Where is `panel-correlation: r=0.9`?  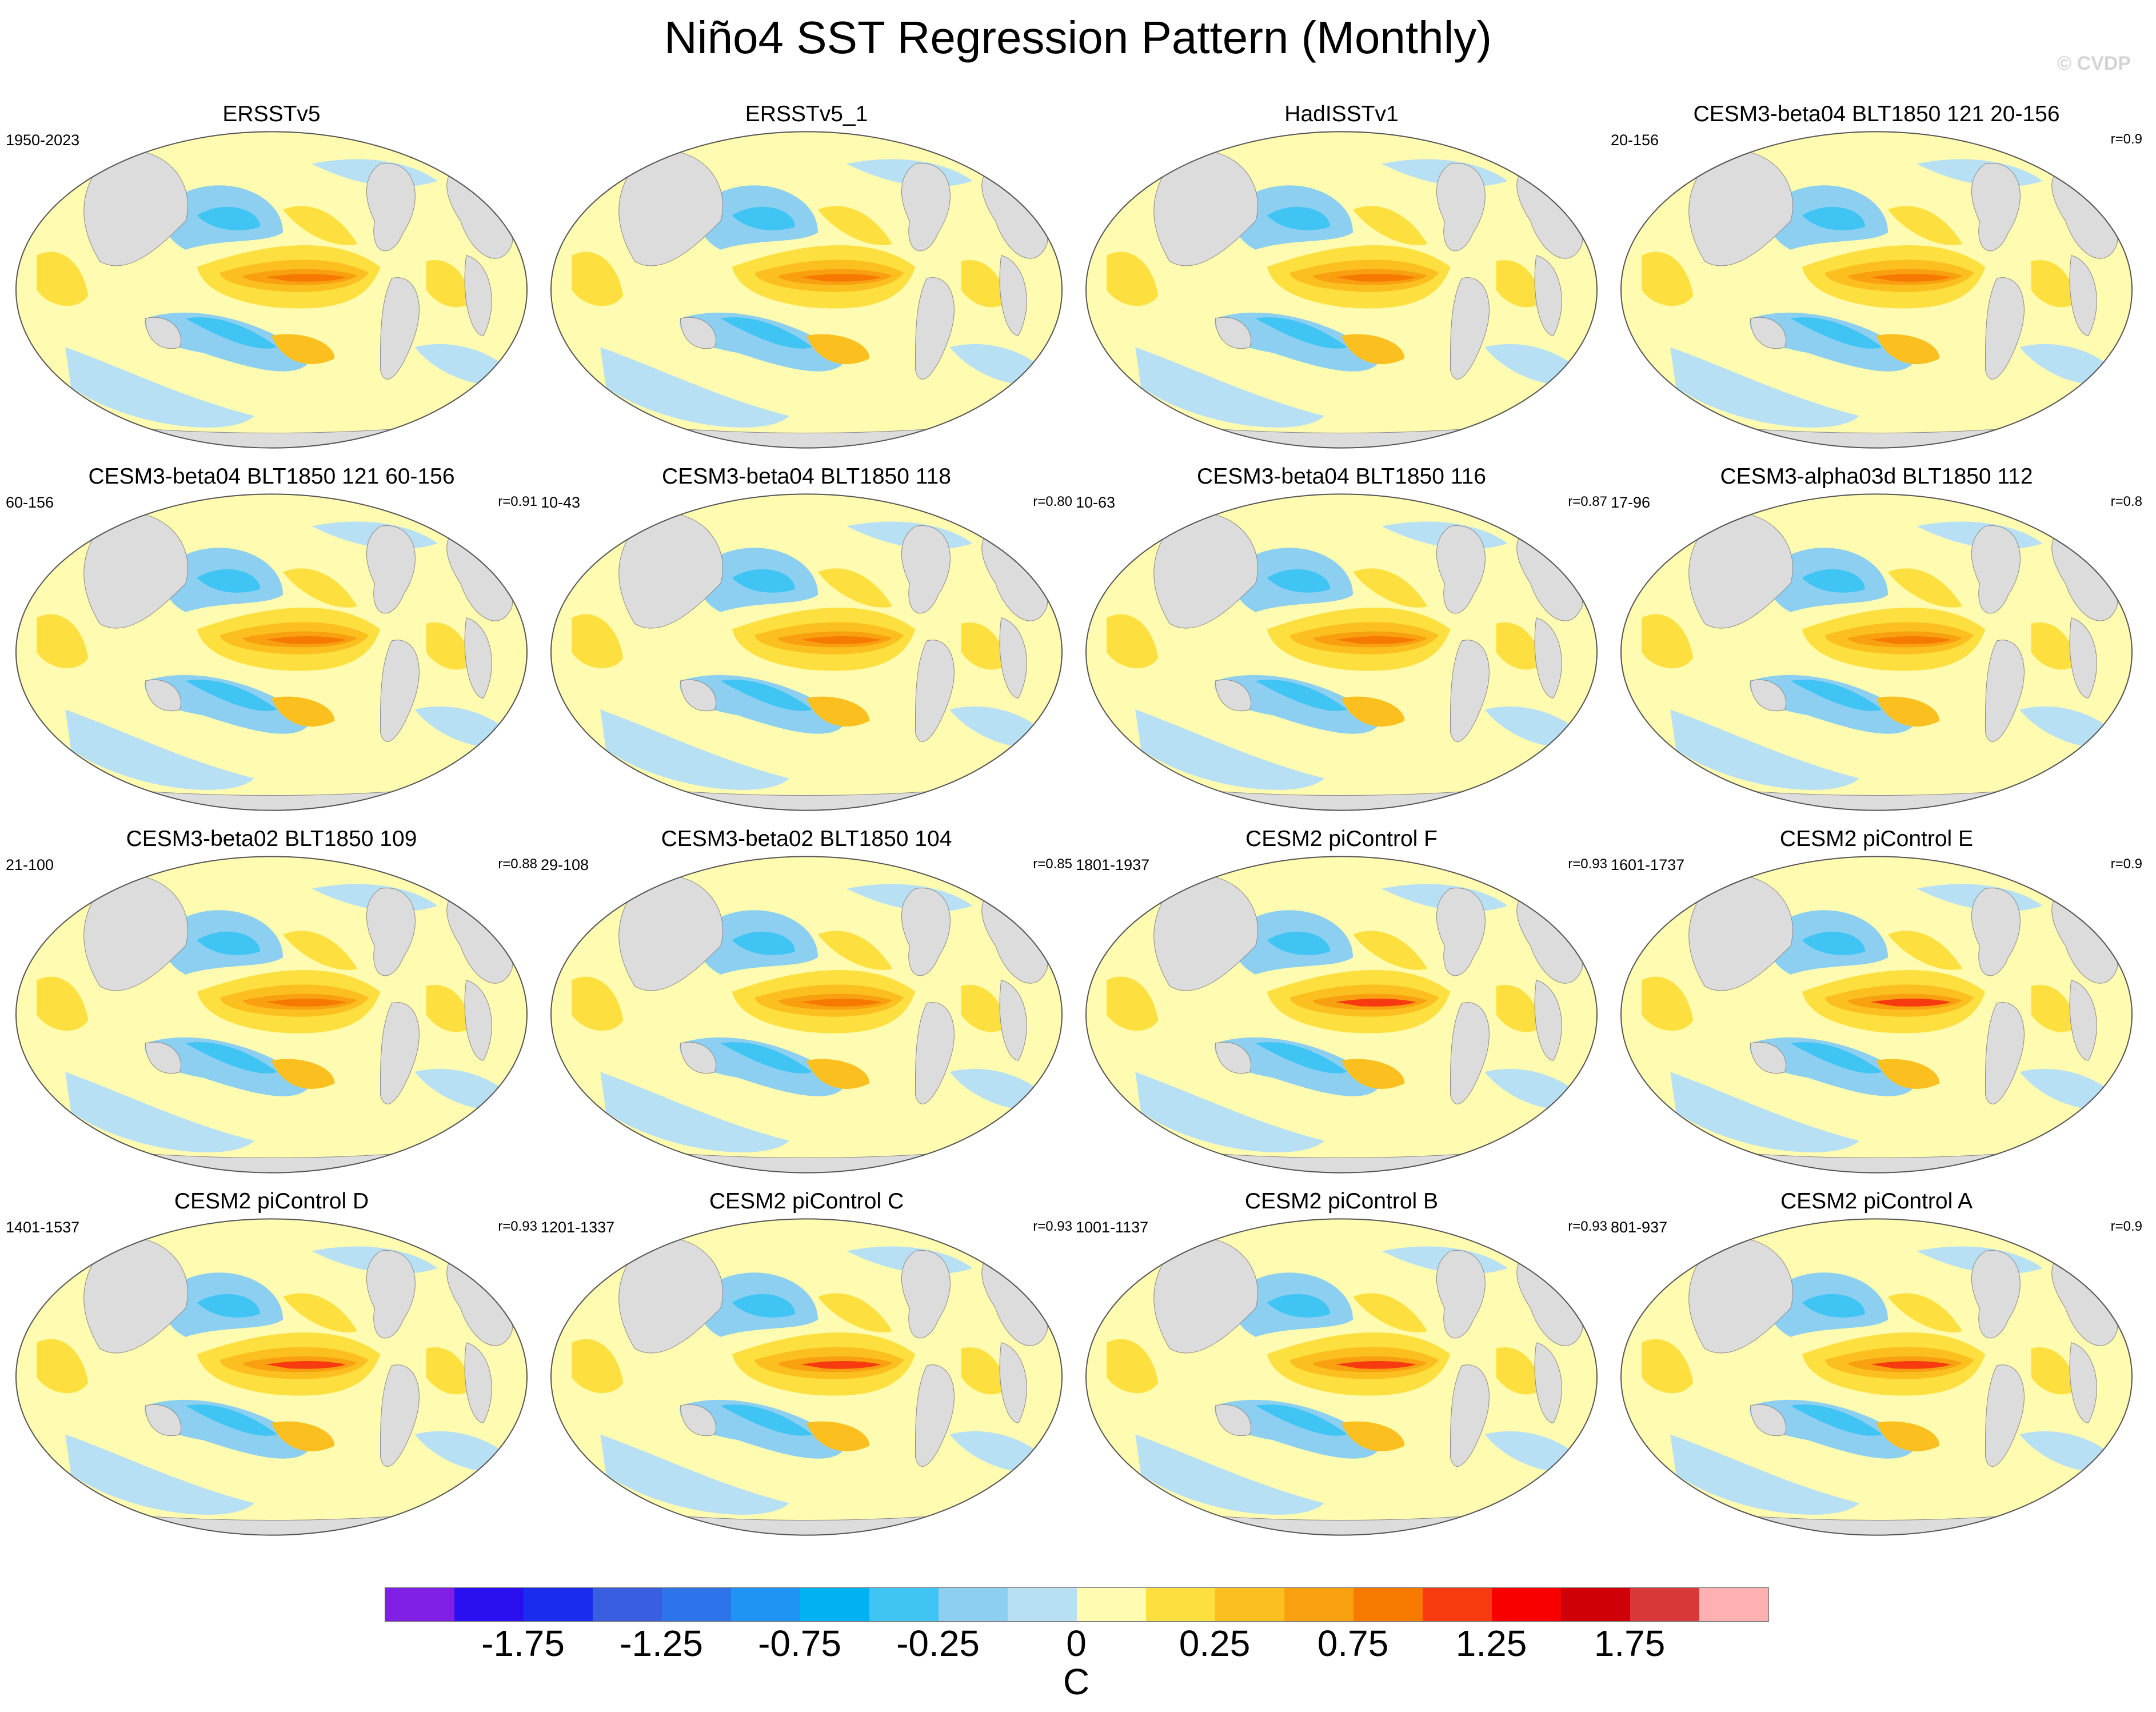 panel-correlation: r=0.9 is located at coordinates (2126, 1226).